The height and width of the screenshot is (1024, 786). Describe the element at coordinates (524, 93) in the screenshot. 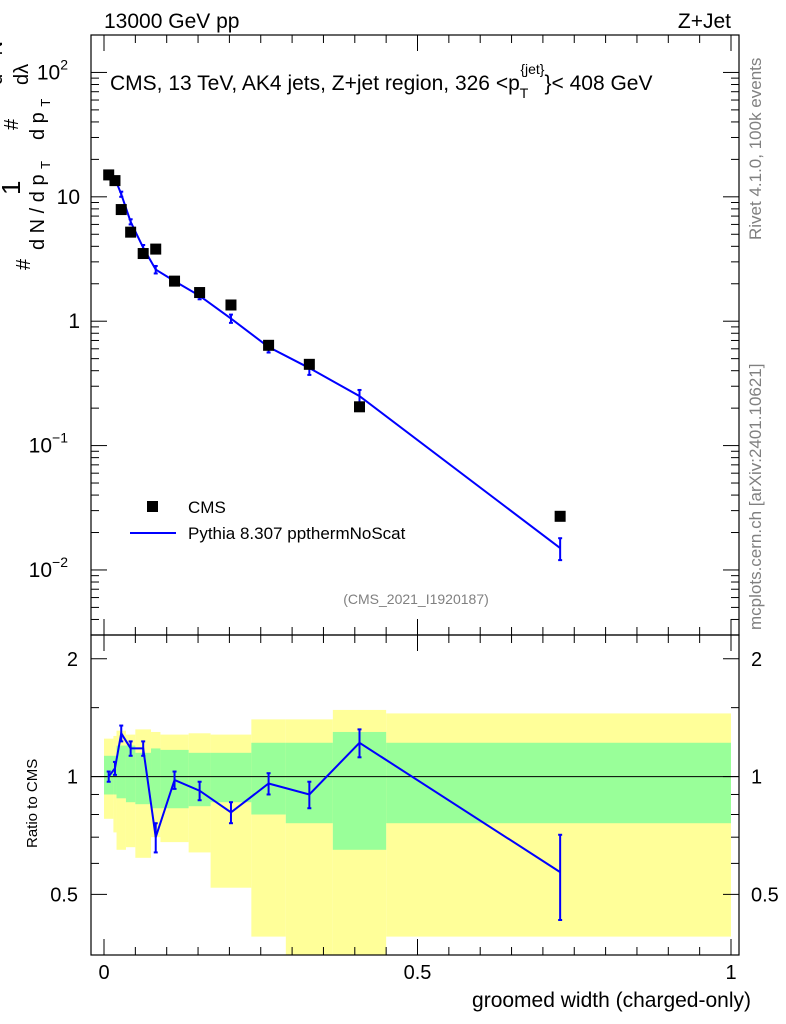

I see `title-sub: T` at that location.